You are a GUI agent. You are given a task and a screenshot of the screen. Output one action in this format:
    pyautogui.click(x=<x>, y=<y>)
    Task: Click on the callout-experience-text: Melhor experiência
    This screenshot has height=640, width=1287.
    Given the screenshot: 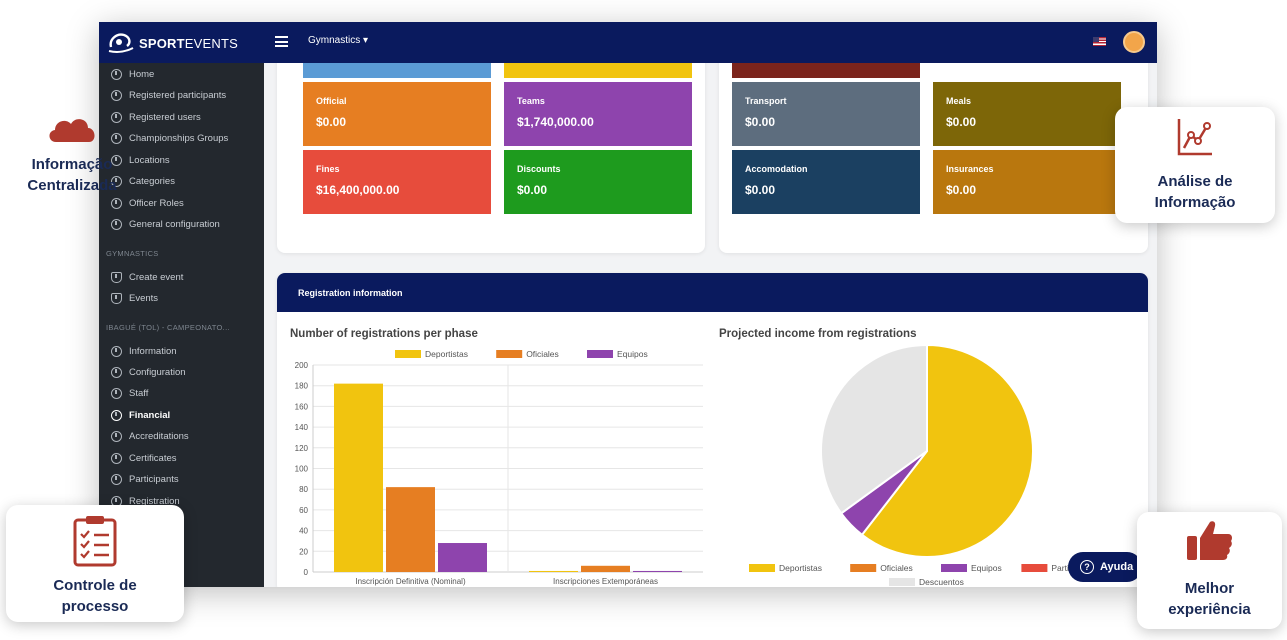 What is the action you would take?
    pyautogui.click(x=1209, y=599)
    